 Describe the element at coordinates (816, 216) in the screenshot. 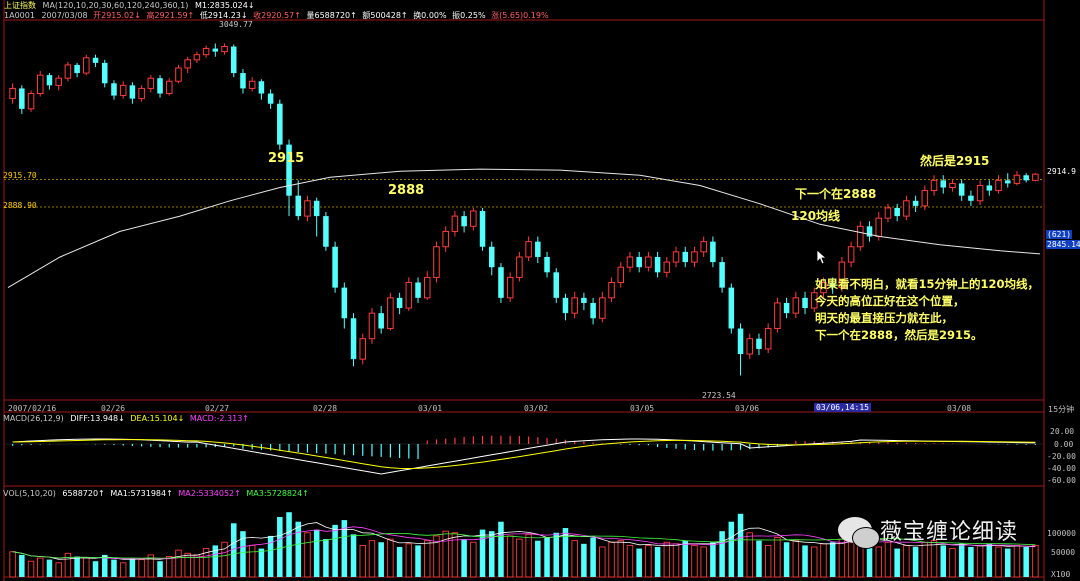

I see `annotation-ma120: 120均线` at that location.